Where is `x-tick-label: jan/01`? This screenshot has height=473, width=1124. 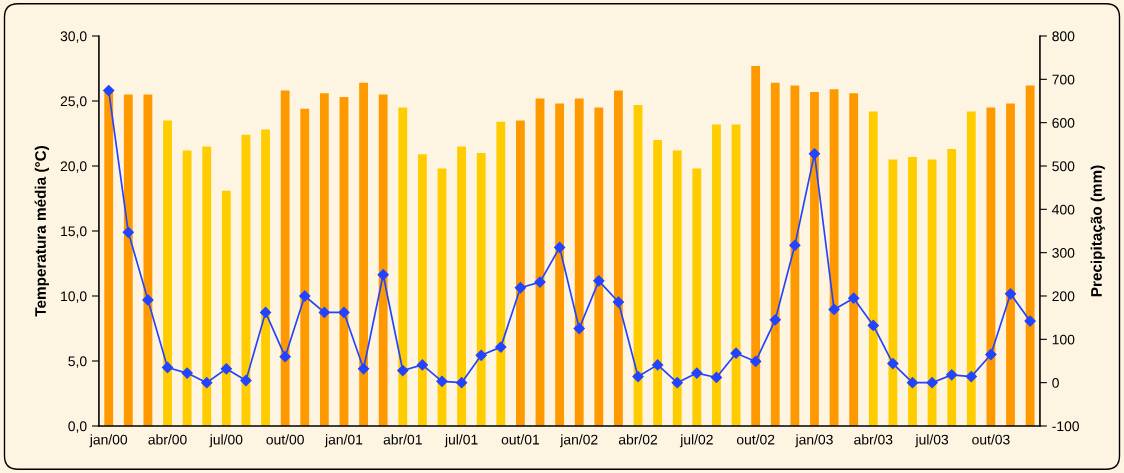 x-tick-label: jan/01 is located at coordinates (343, 441).